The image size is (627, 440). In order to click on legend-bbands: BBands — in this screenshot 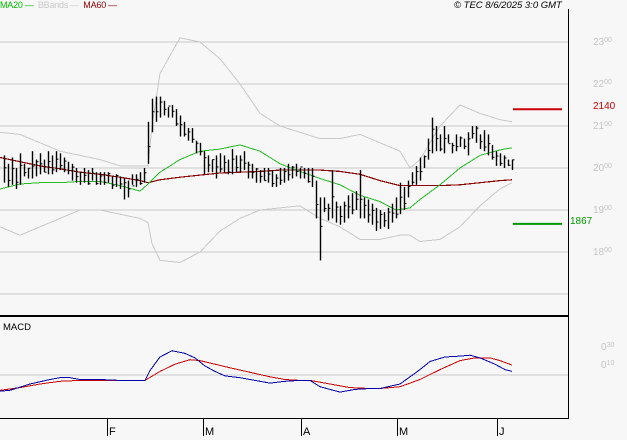, I will do `click(58, 5)`.